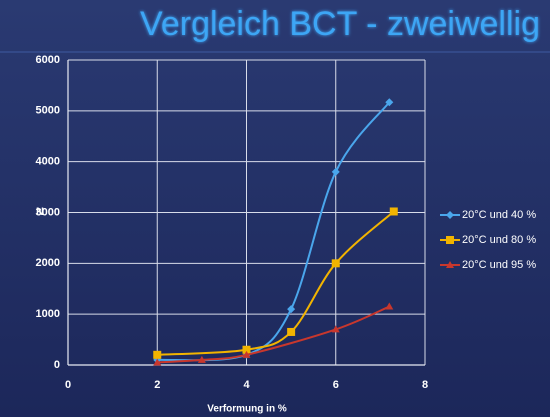 This screenshot has width=550, height=417. I want to click on y-tick-label: 1000, so click(48, 314).